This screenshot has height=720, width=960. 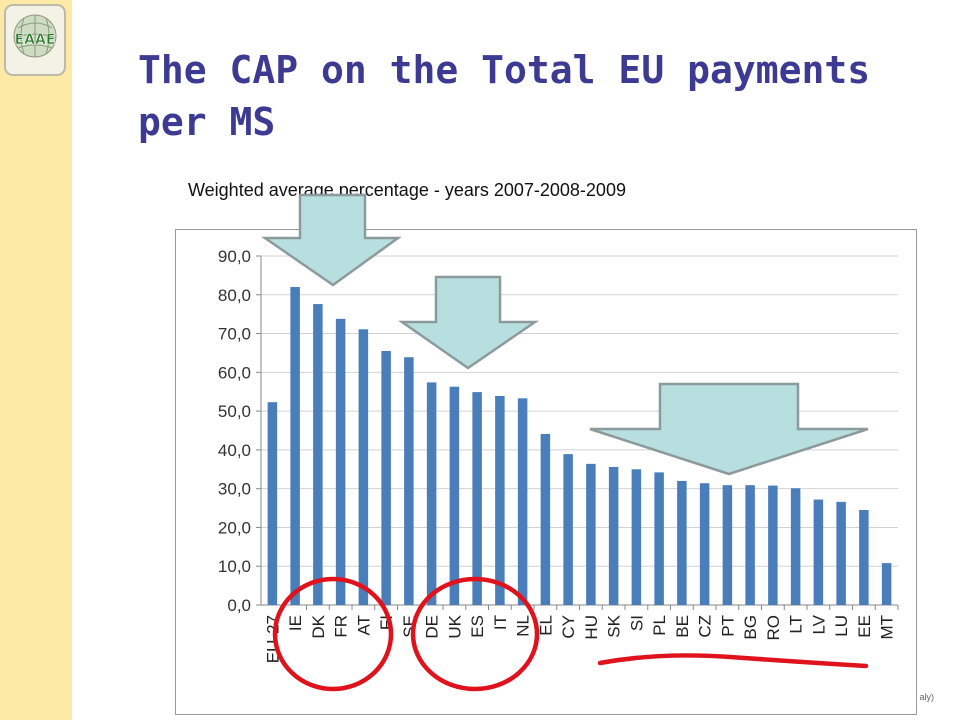 What do you see at coordinates (750, 627) in the screenshot?
I see `x-tick-label: BG` at bounding box center [750, 627].